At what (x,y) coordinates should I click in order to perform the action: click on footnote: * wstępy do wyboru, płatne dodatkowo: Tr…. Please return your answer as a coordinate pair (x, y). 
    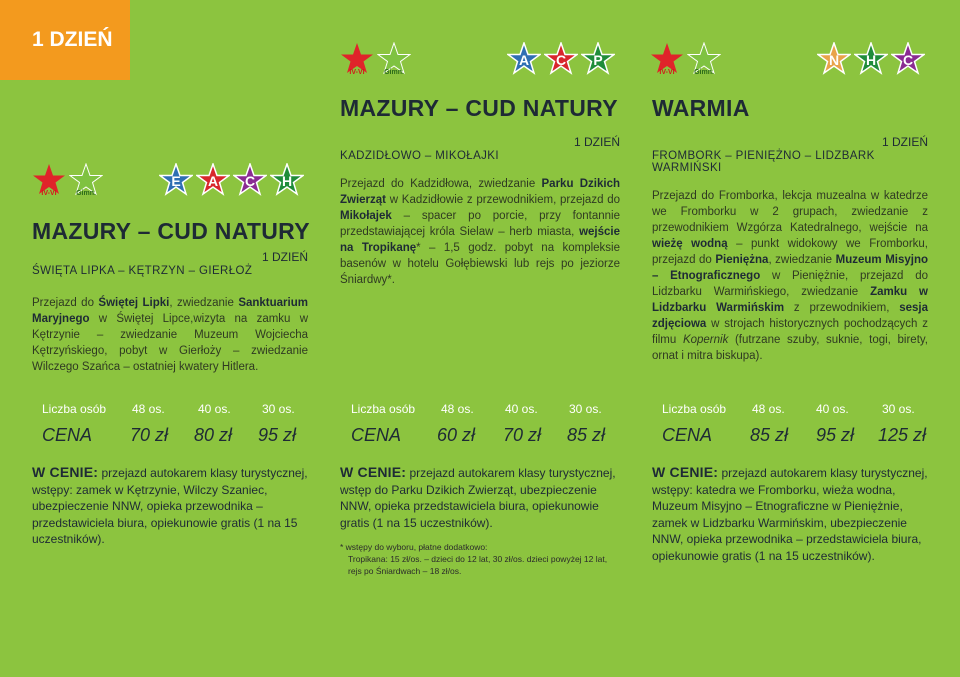
    Looking at the image, I should click on (474, 559).